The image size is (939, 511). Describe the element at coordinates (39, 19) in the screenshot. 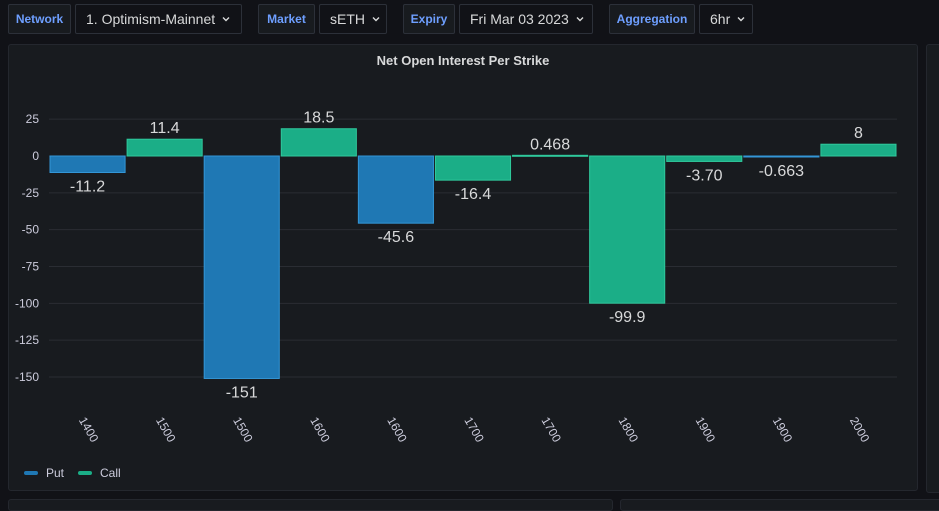

I see `network-label: Network` at that location.